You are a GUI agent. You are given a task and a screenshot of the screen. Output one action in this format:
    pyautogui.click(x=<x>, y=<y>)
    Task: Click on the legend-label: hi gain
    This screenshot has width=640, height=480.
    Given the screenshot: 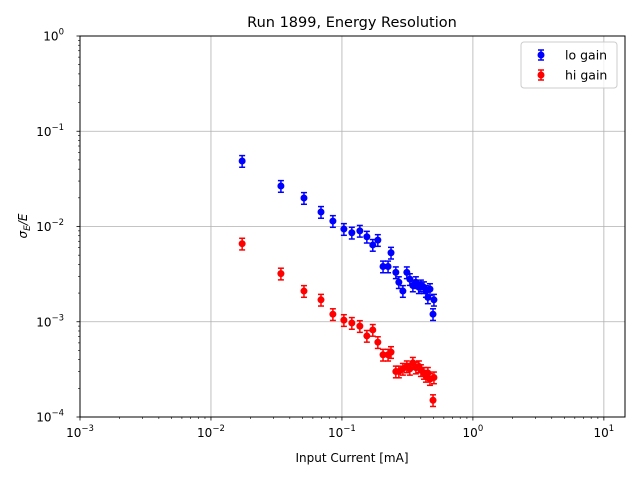 What is the action you would take?
    pyautogui.click(x=586, y=75)
    